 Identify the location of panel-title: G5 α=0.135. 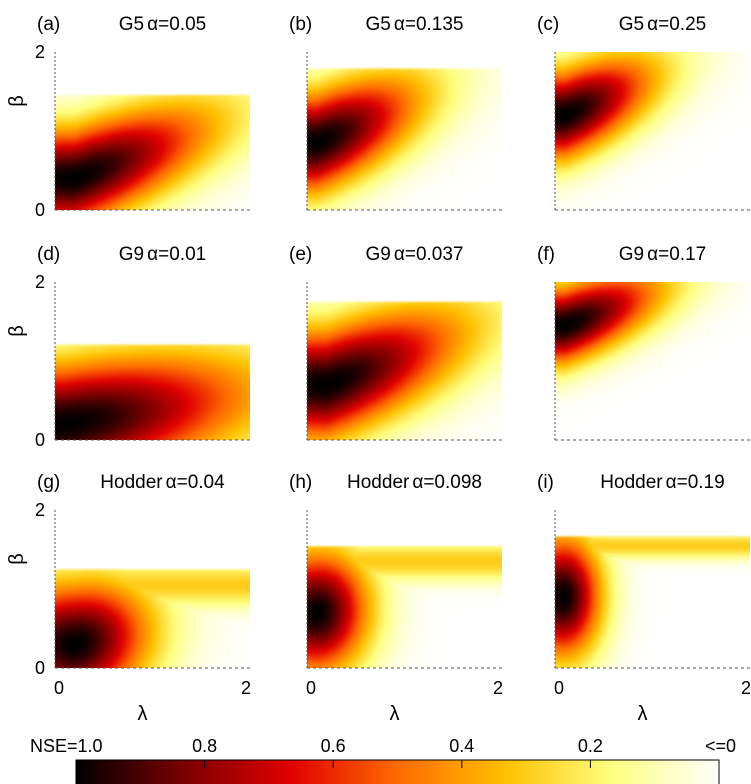
(415, 24).